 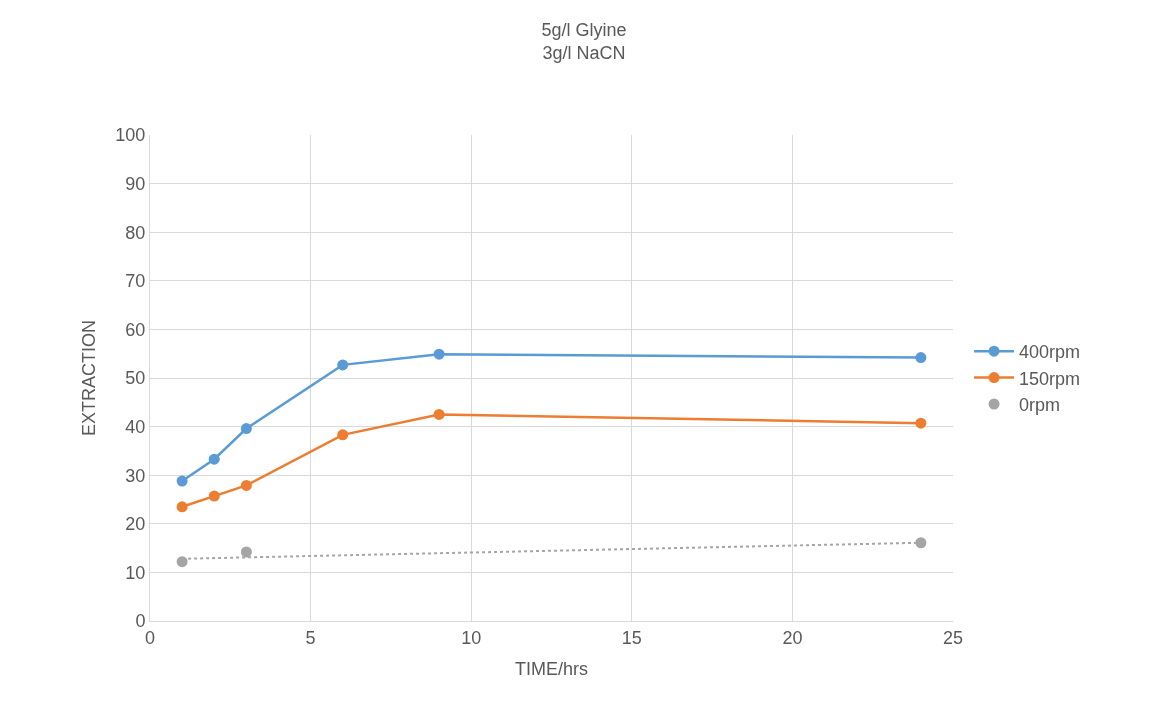 What do you see at coordinates (135, 281) in the screenshot?
I see `y-tick-label: 70` at bounding box center [135, 281].